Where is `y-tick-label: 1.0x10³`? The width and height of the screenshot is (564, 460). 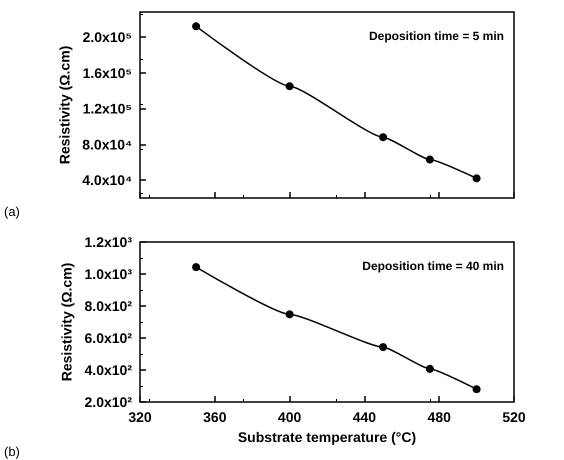 y-tick-label: 1.0x10³ is located at coordinates (108, 274).